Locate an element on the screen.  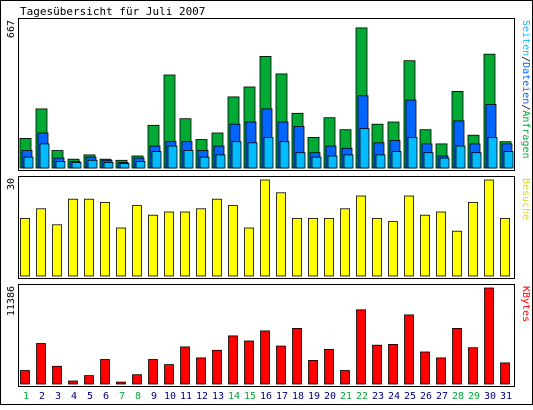
x-tick-label-day-30: 30 is located at coordinates (490, 396).